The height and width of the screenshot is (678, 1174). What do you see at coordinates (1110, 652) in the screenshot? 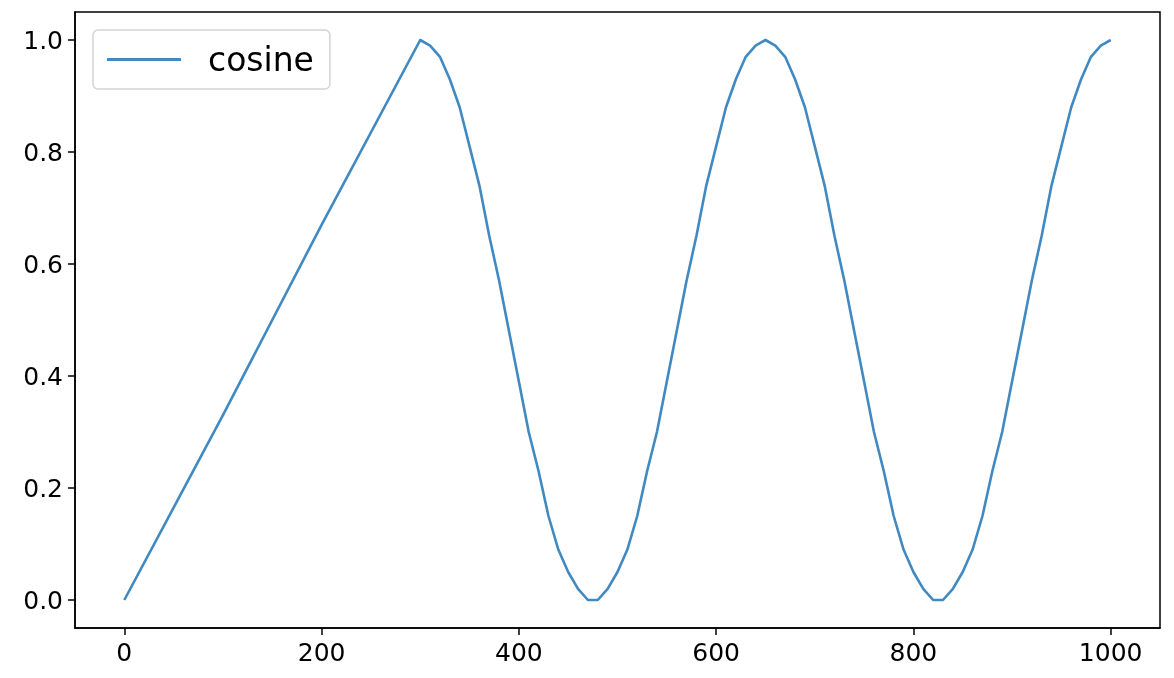
I see `x-tick-label: 1000` at bounding box center [1110, 652].